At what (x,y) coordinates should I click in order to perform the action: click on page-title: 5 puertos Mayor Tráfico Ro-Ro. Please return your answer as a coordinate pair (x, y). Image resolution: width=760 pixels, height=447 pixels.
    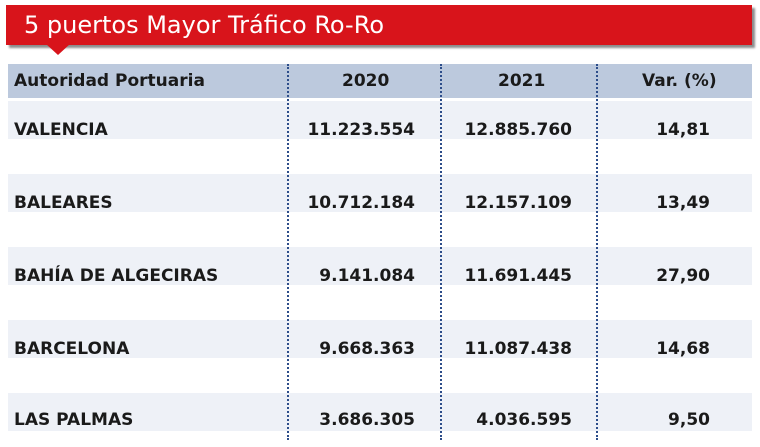
    Looking at the image, I should click on (204, 25).